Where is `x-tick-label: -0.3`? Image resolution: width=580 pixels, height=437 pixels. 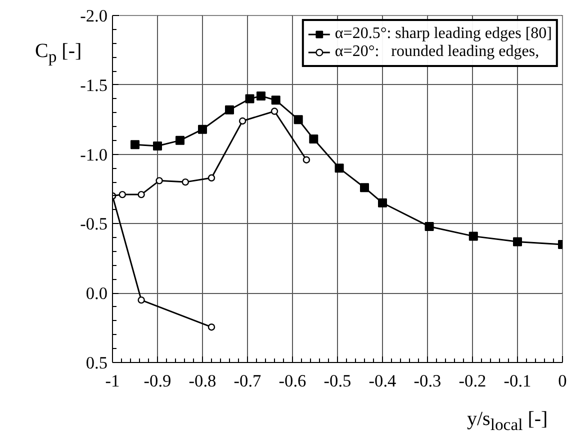
x-tick-label: -0.3 is located at coordinates (428, 381).